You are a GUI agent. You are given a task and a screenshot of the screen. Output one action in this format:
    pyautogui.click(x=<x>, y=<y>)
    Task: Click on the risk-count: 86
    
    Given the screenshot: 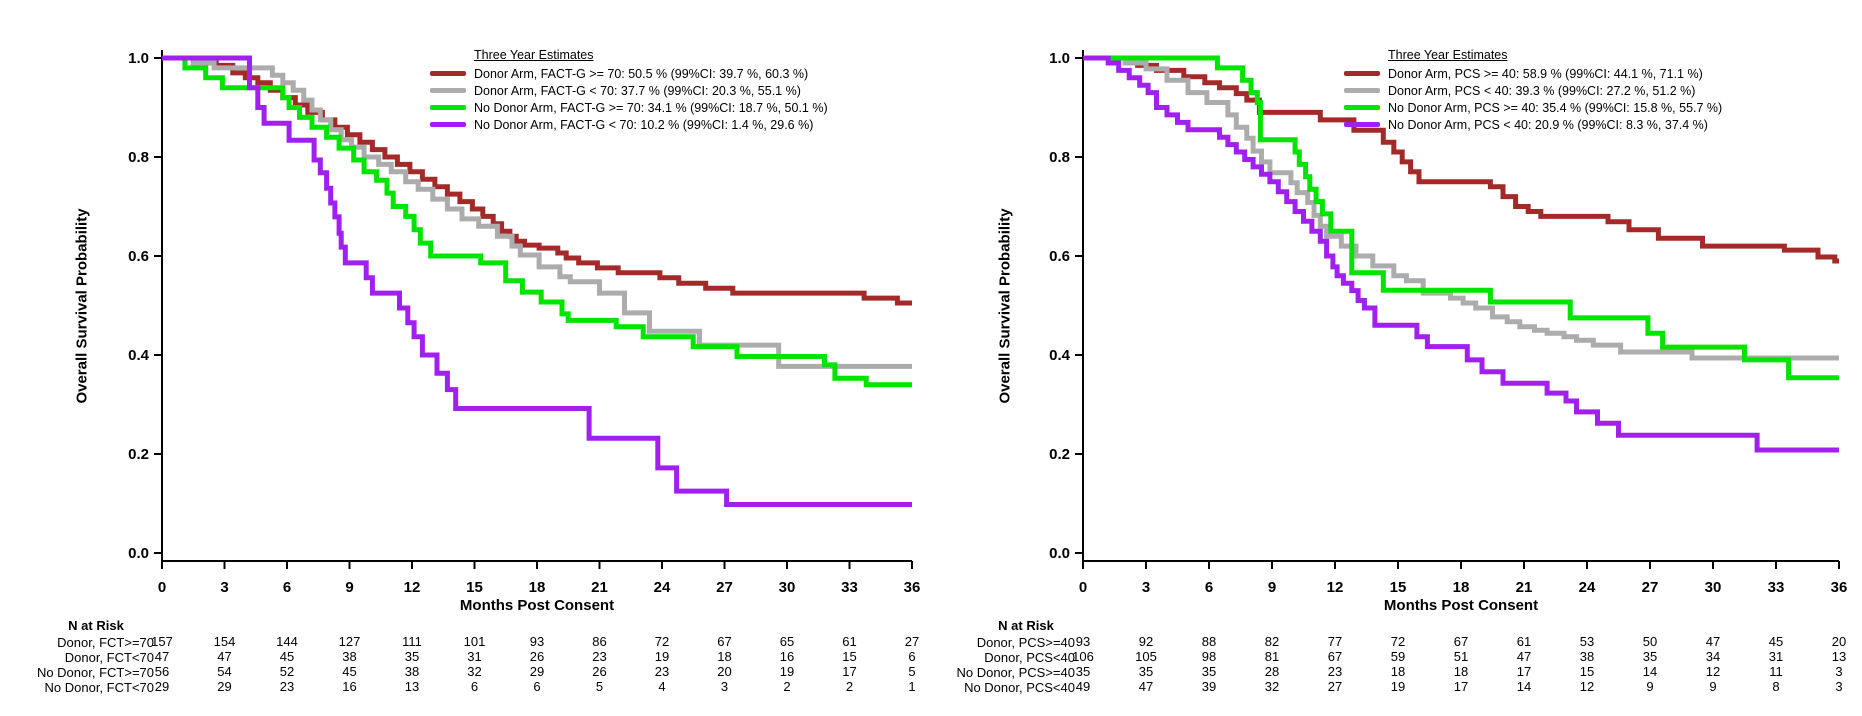 What is the action you would take?
    pyautogui.click(x=599, y=641)
    